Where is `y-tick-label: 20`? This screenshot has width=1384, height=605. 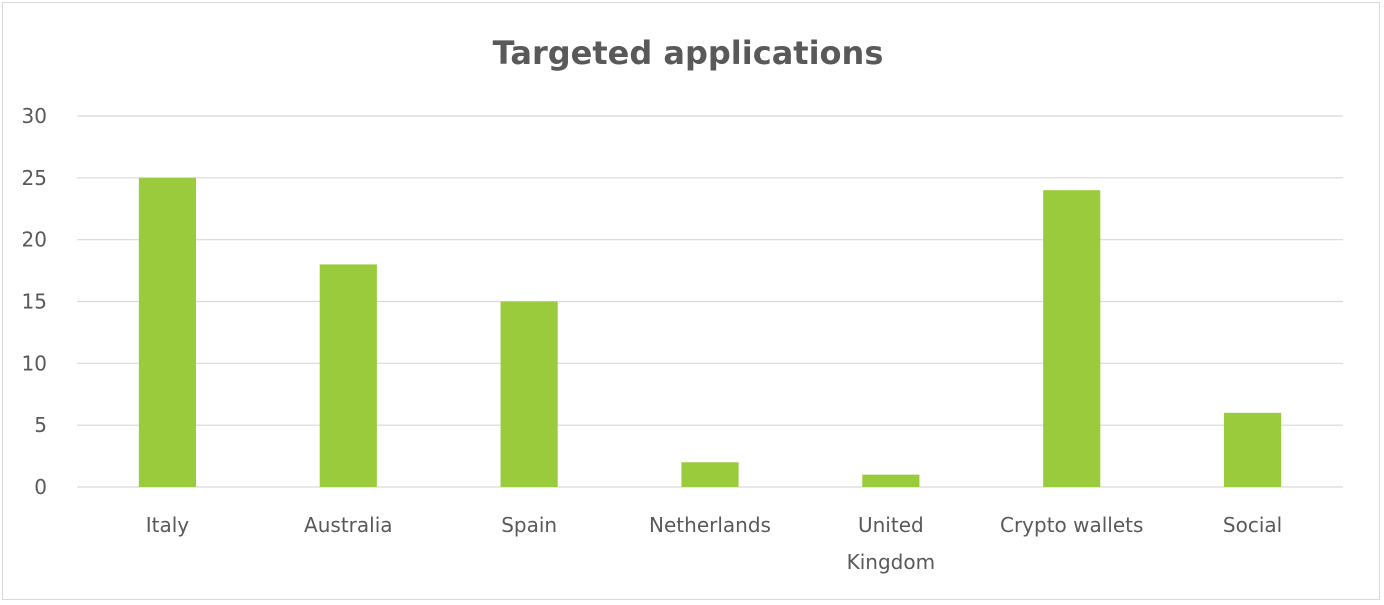
y-tick-label: 20 is located at coordinates (34, 240).